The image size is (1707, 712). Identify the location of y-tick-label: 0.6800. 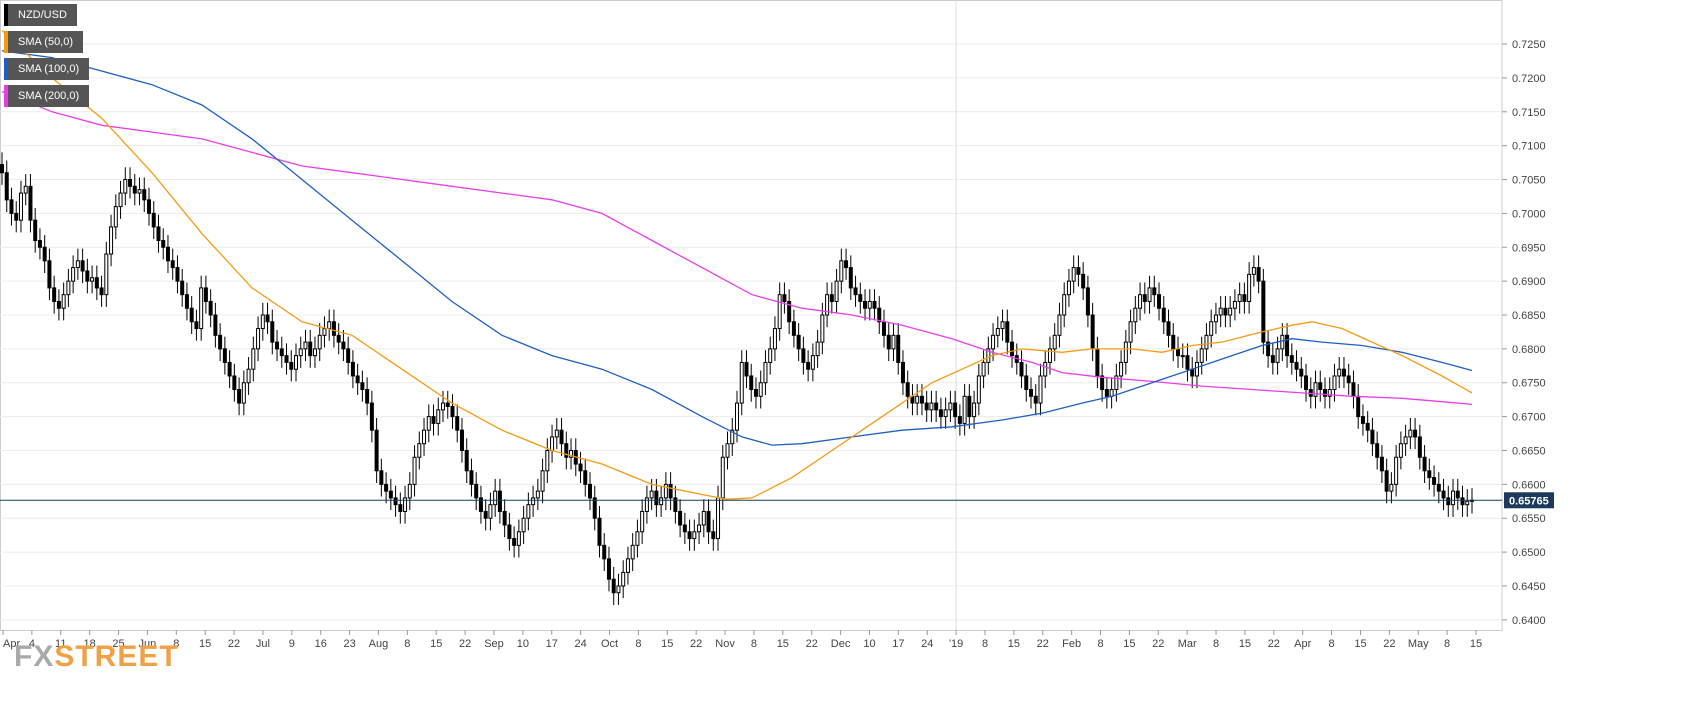
(1529, 350).